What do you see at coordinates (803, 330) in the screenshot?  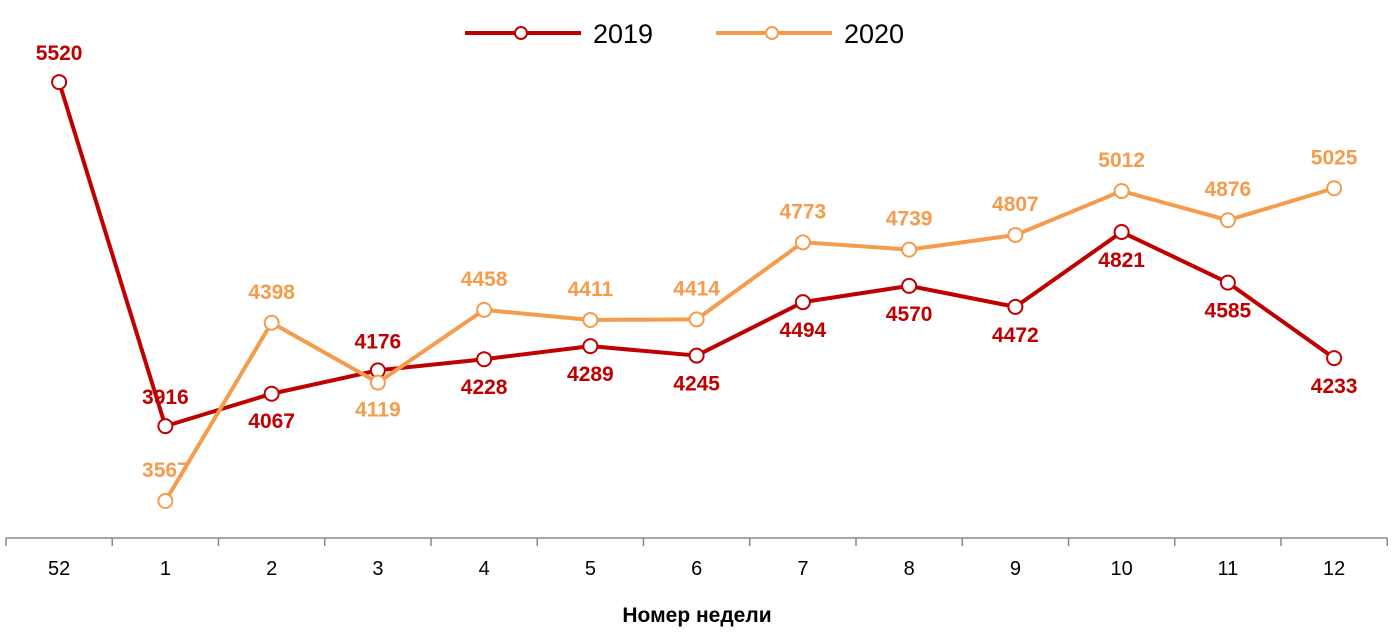 I see `data-label: 4494` at bounding box center [803, 330].